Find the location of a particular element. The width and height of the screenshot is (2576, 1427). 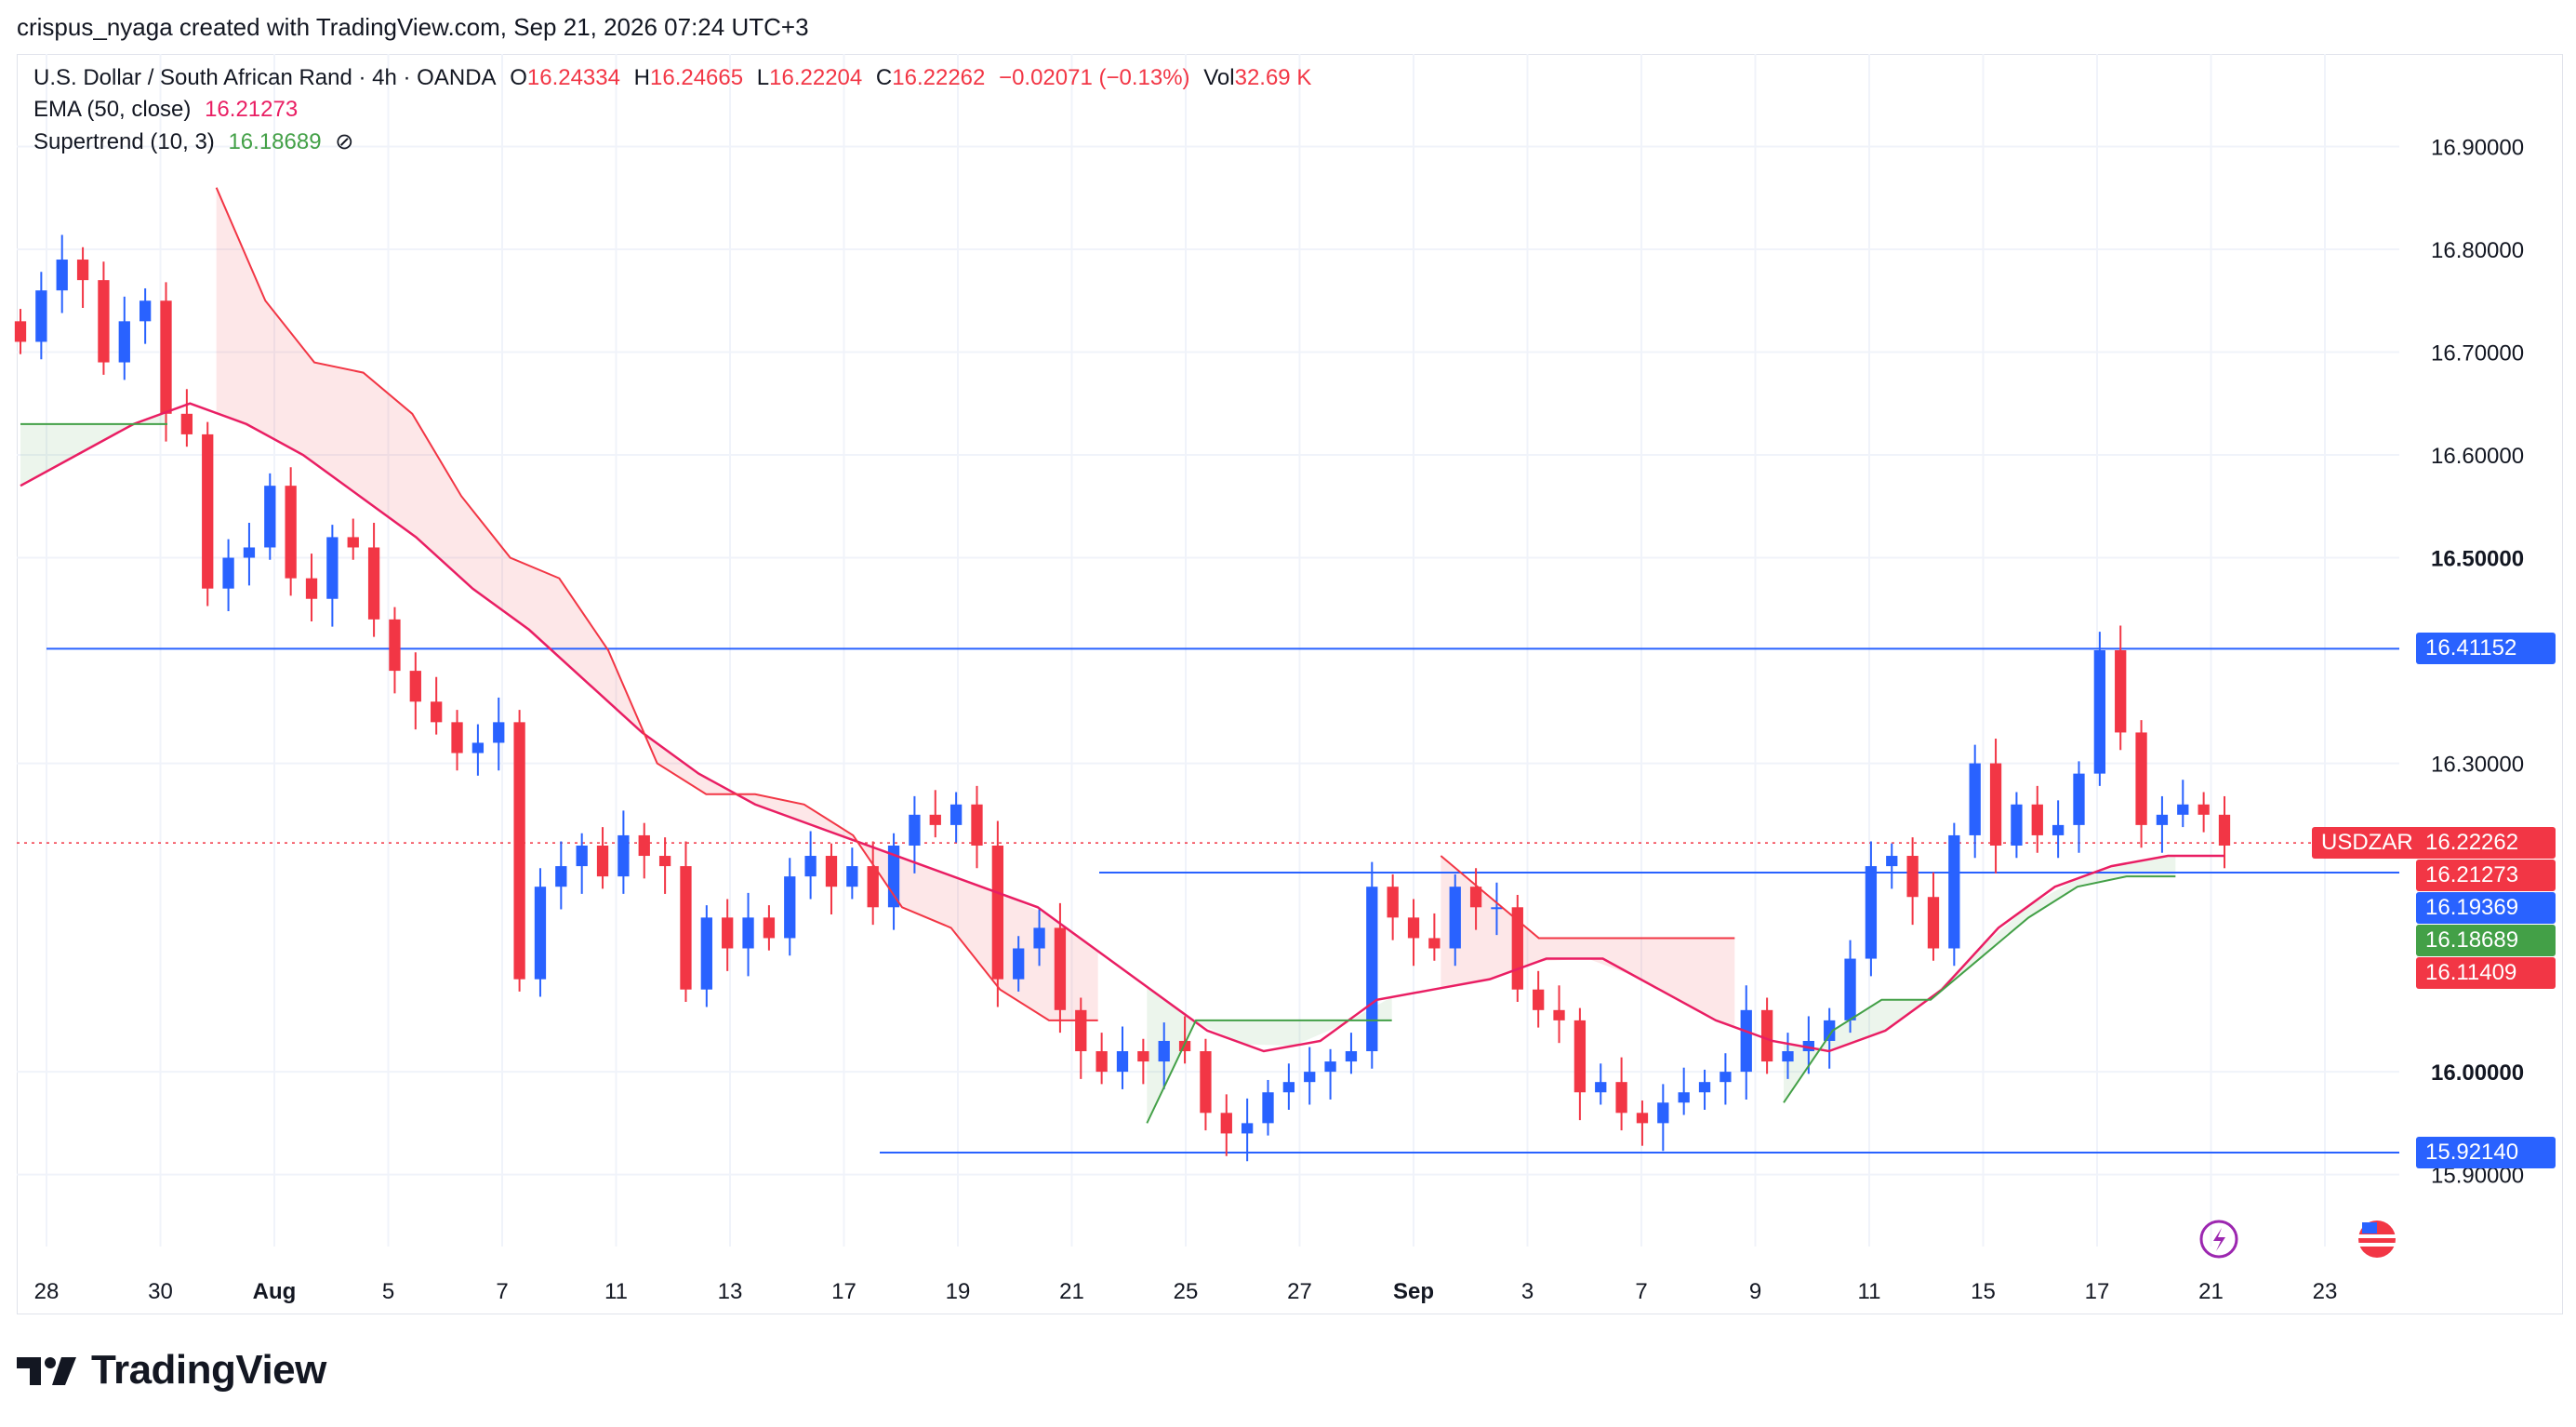

symbol-price-tag: USDZAR is located at coordinates (2367, 843).